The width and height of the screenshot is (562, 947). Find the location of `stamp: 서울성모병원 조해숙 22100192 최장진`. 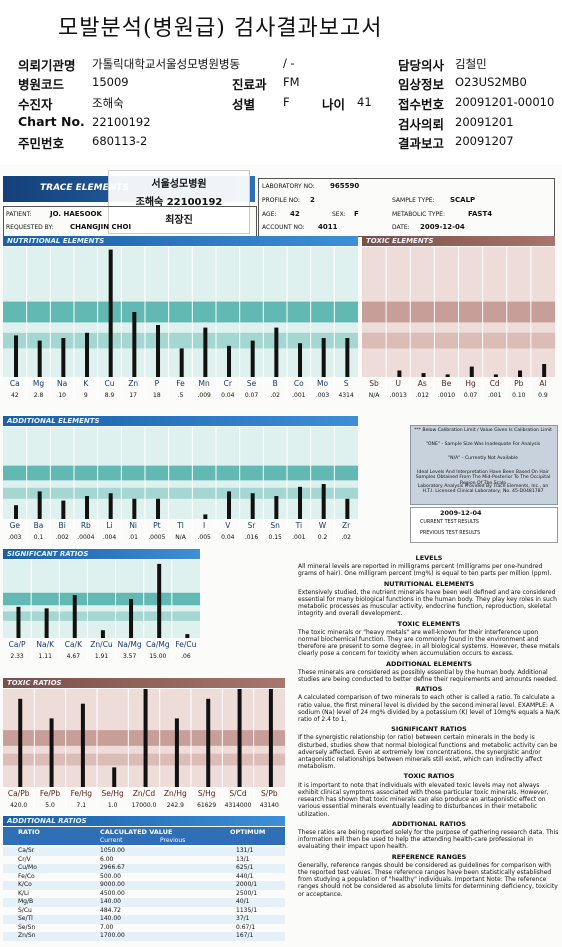

stamp: 서울성모병원 조해숙 22100192 최장진 is located at coordinates (179, 202).